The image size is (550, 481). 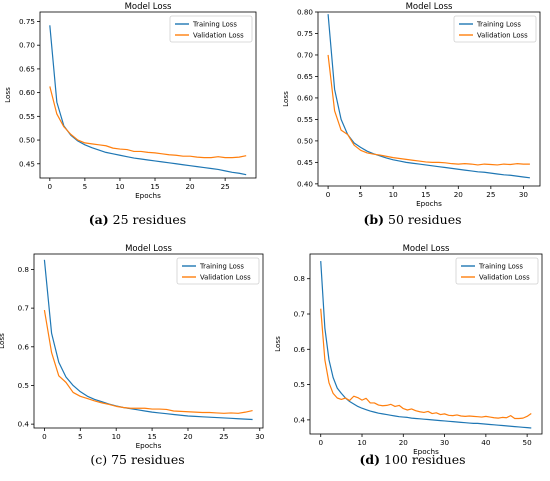 What do you see at coordinates (423, 219) in the screenshot?
I see `caption-text-b: 50 residues` at bounding box center [423, 219].